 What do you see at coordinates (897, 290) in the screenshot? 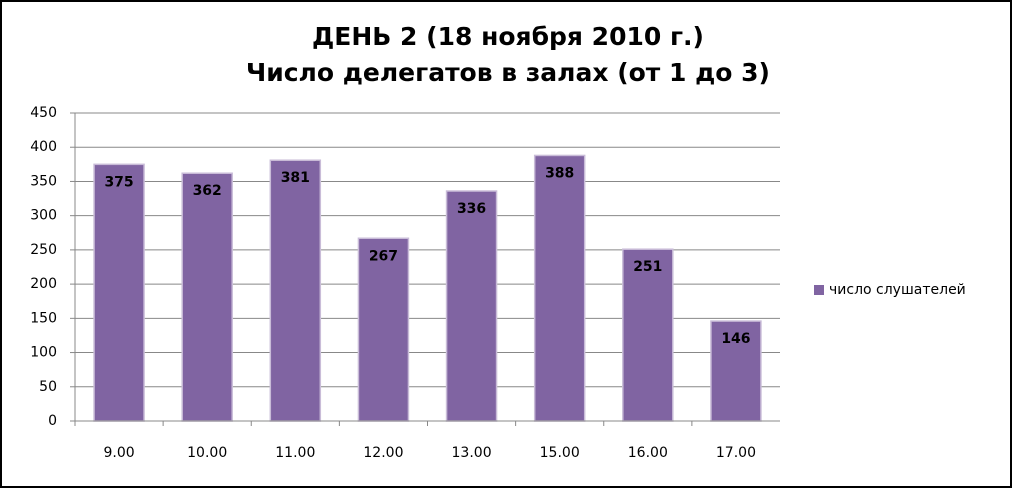
I see `legend-label: число слушателей` at bounding box center [897, 290].